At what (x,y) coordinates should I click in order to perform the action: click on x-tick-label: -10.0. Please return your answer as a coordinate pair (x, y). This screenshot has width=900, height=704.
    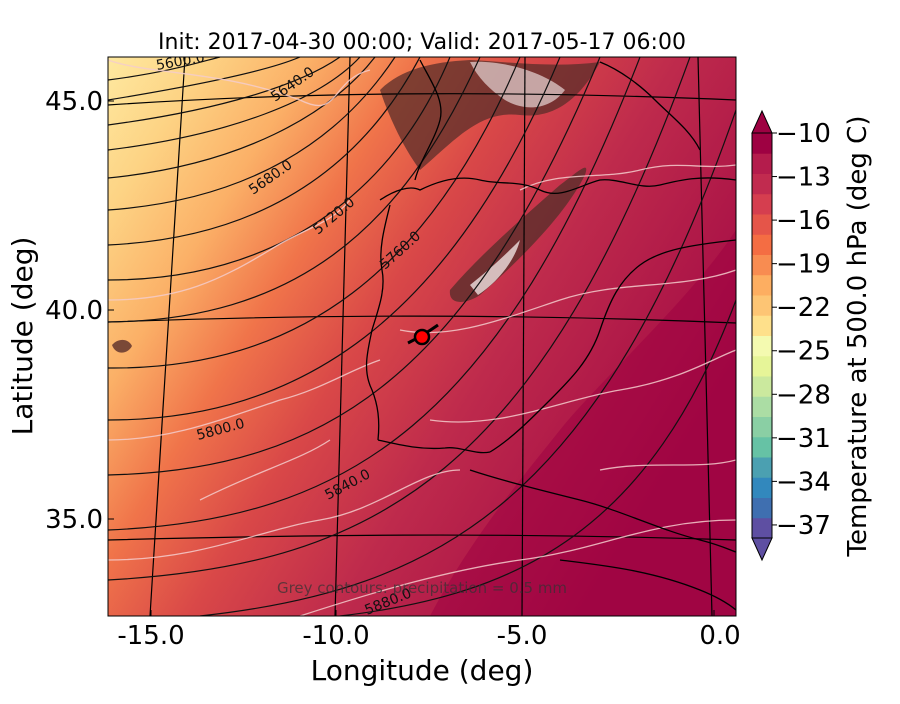
    Looking at the image, I should click on (335, 636).